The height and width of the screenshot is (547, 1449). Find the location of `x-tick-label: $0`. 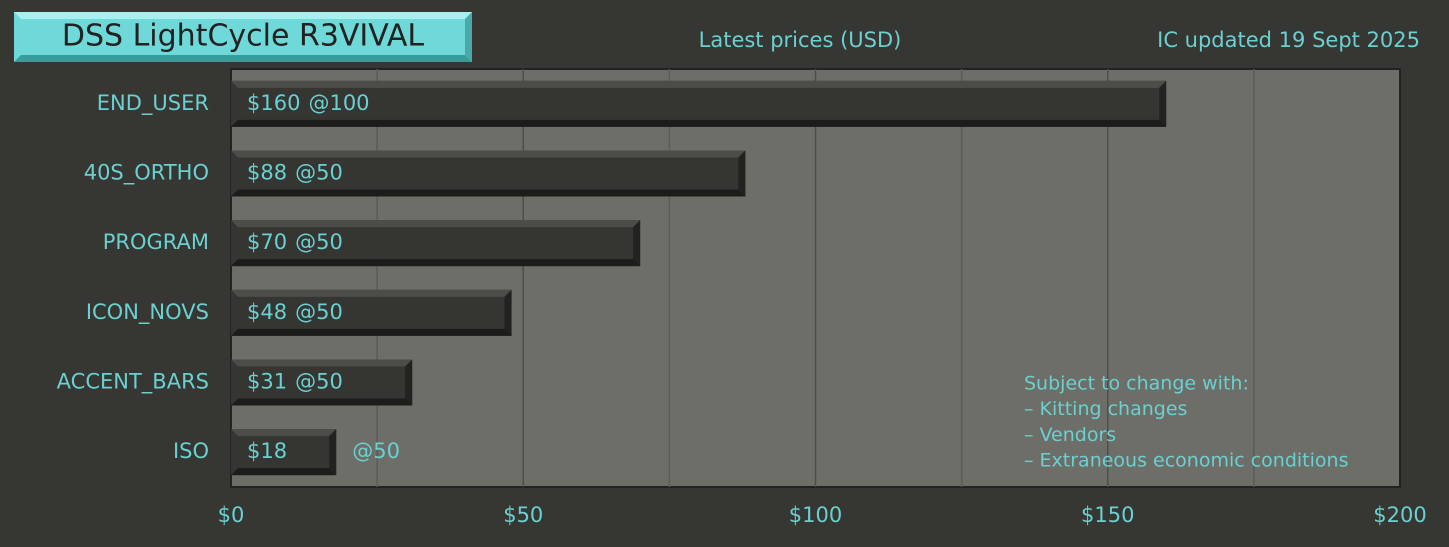

x-tick-label: $0 is located at coordinates (231, 515).